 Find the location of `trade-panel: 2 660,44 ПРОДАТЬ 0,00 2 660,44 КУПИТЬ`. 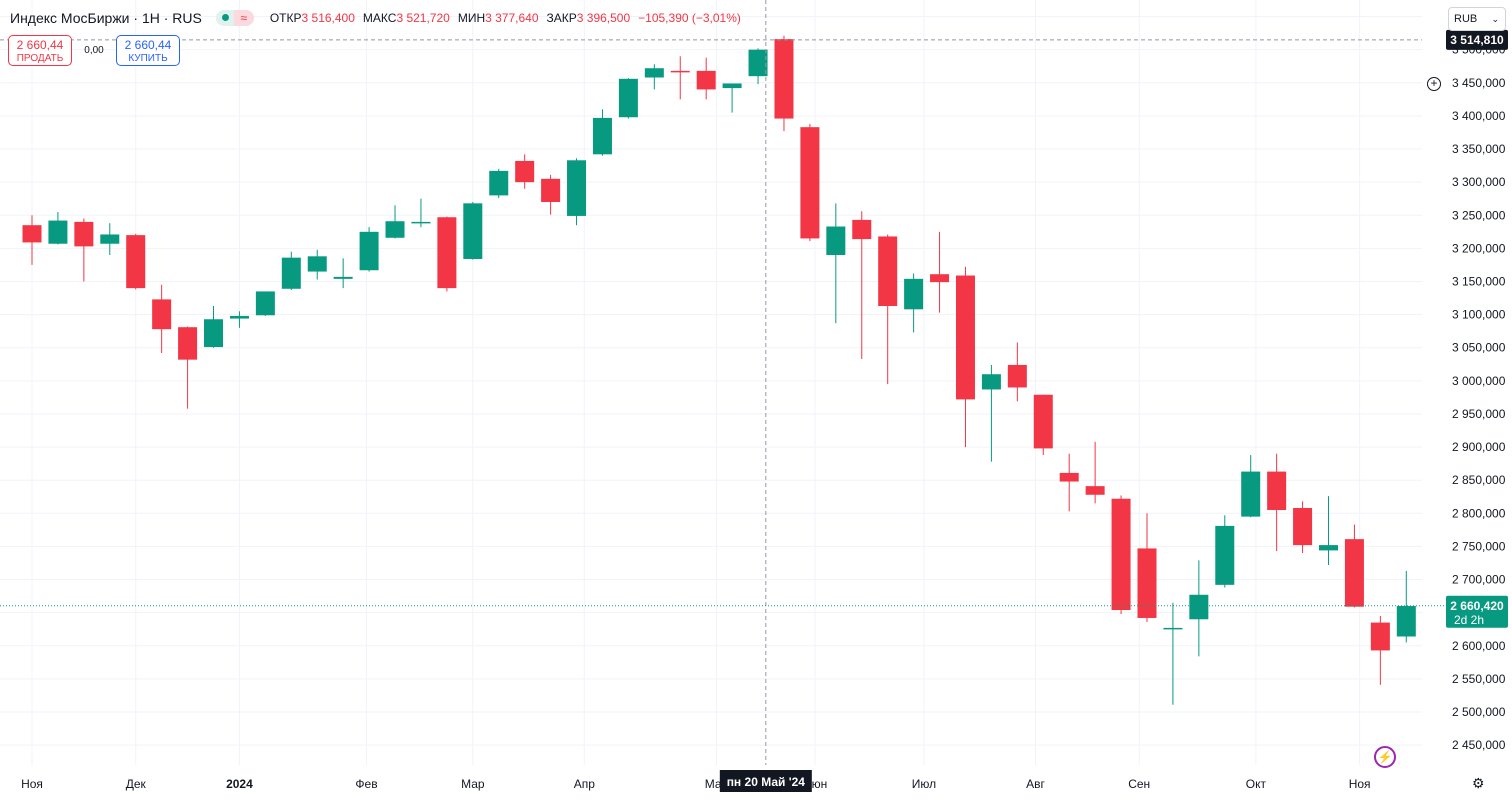

trade-panel: 2 660,44 ПРОДАТЬ 0,00 2 660,44 КУПИТЬ is located at coordinates (94, 50).